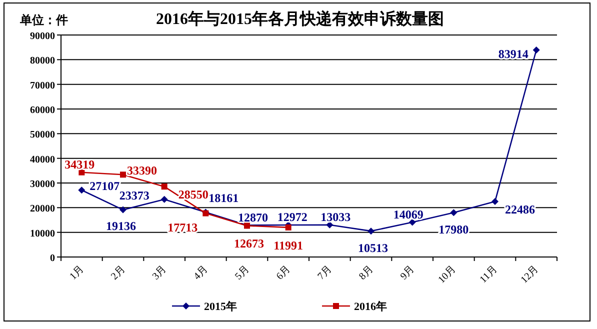  Describe the element at coordinates (42, 184) in the screenshot. I see `y-tick-label: 30000` at that location.